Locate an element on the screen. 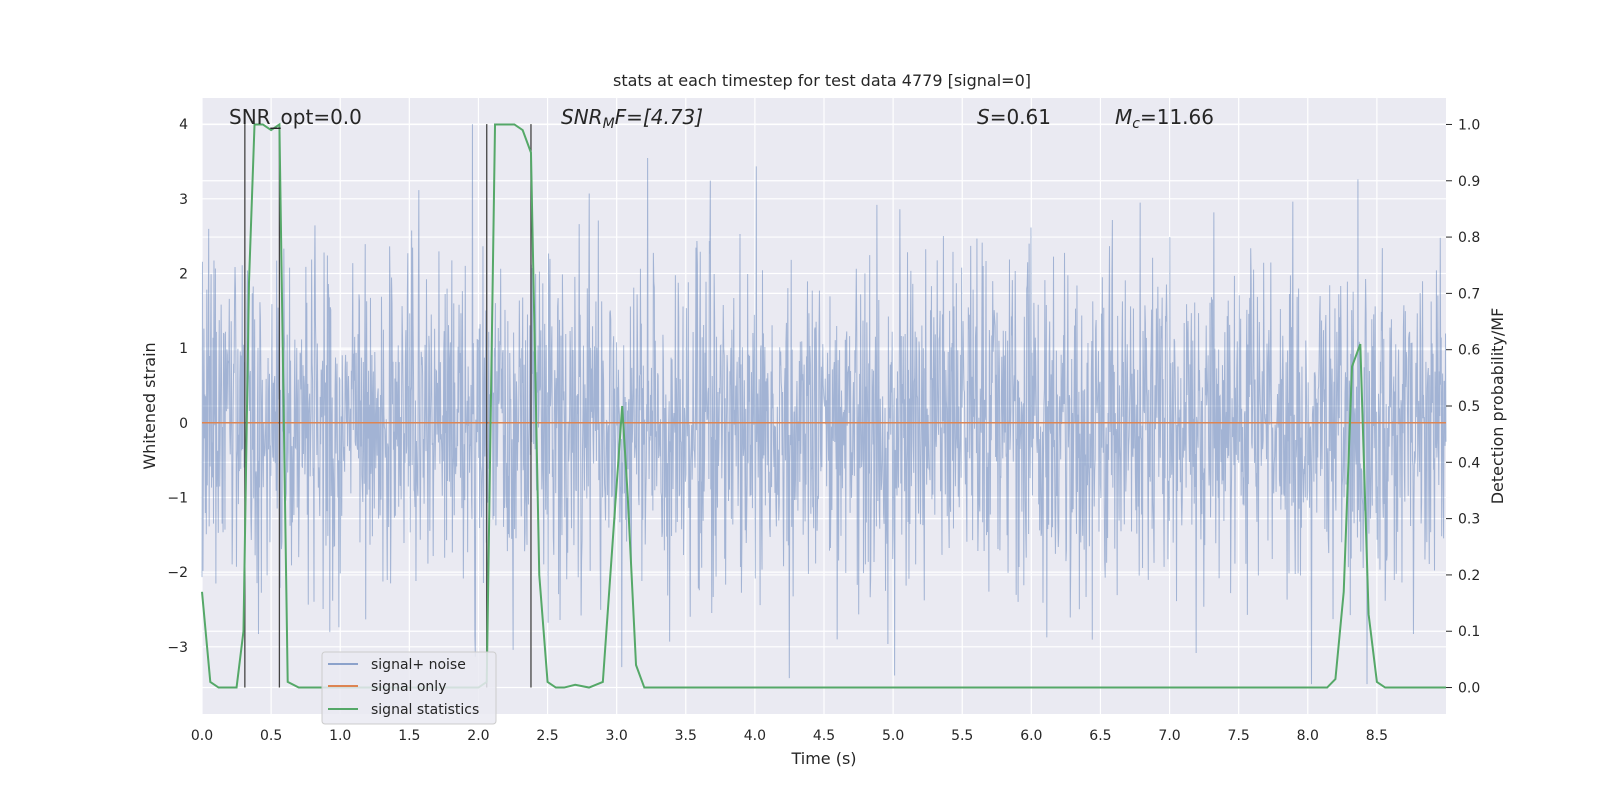  annotation-mc: Mc=11.66 is located at coordinates (1164, 118).